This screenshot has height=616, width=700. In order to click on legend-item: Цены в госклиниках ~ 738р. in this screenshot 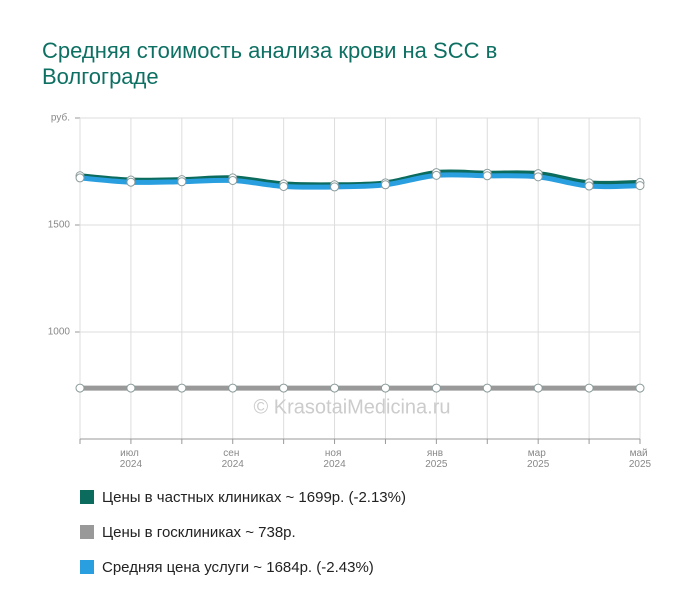, I will do `click(188, 532)`.